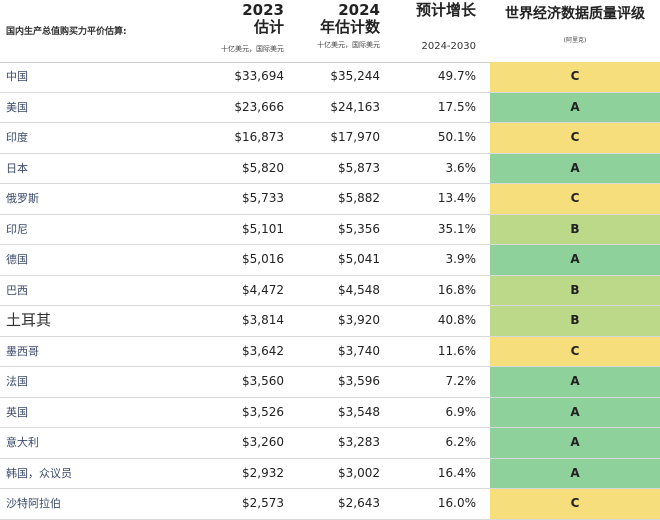 Image resolution: width=660 pixels, height=520 pixels. What do you see at coordinates (268, 27) in the screenshot?
I see `column-2023-title: 估计` at bounding box center [268, 27].